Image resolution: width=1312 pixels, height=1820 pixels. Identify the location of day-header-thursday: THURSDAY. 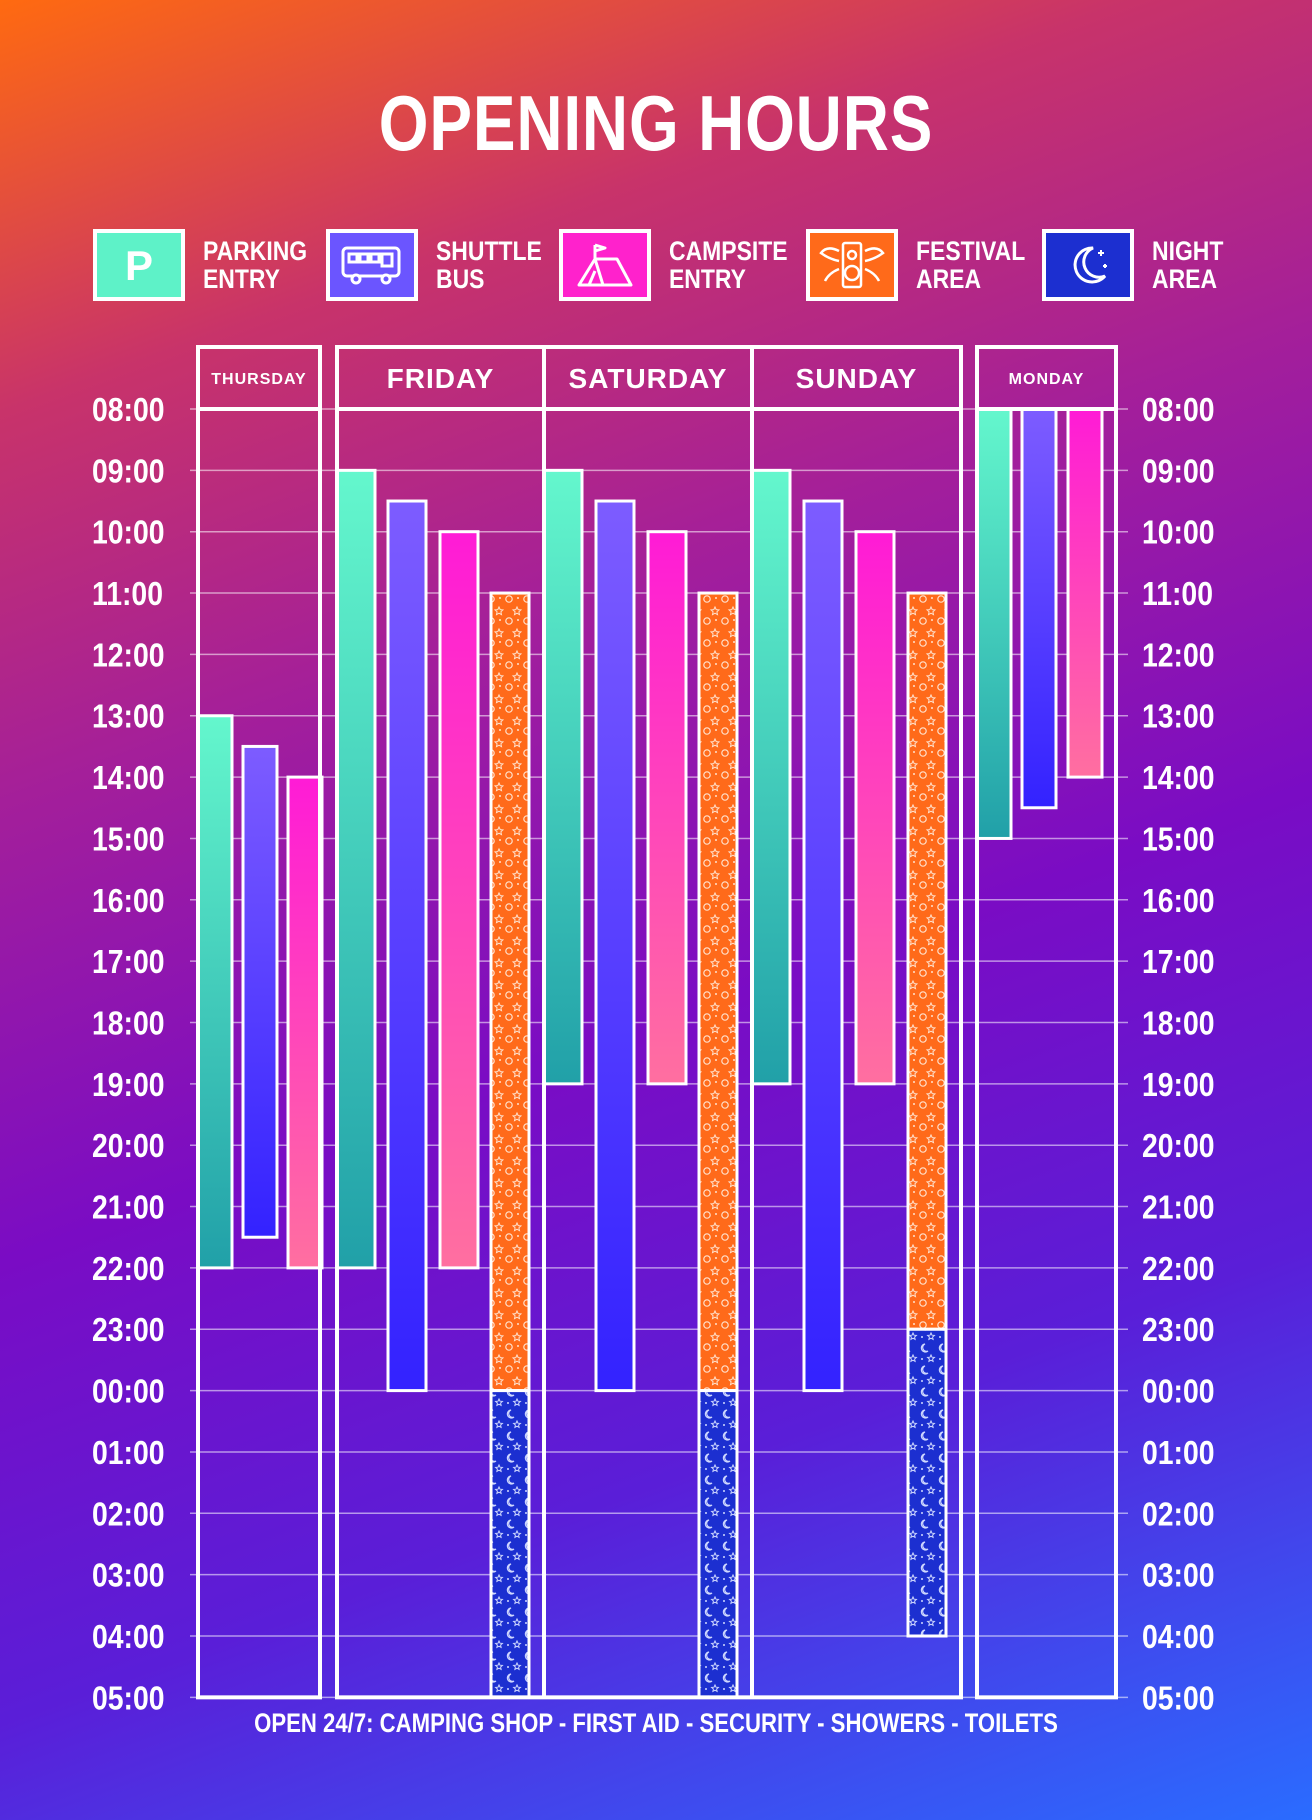
(258, 379).